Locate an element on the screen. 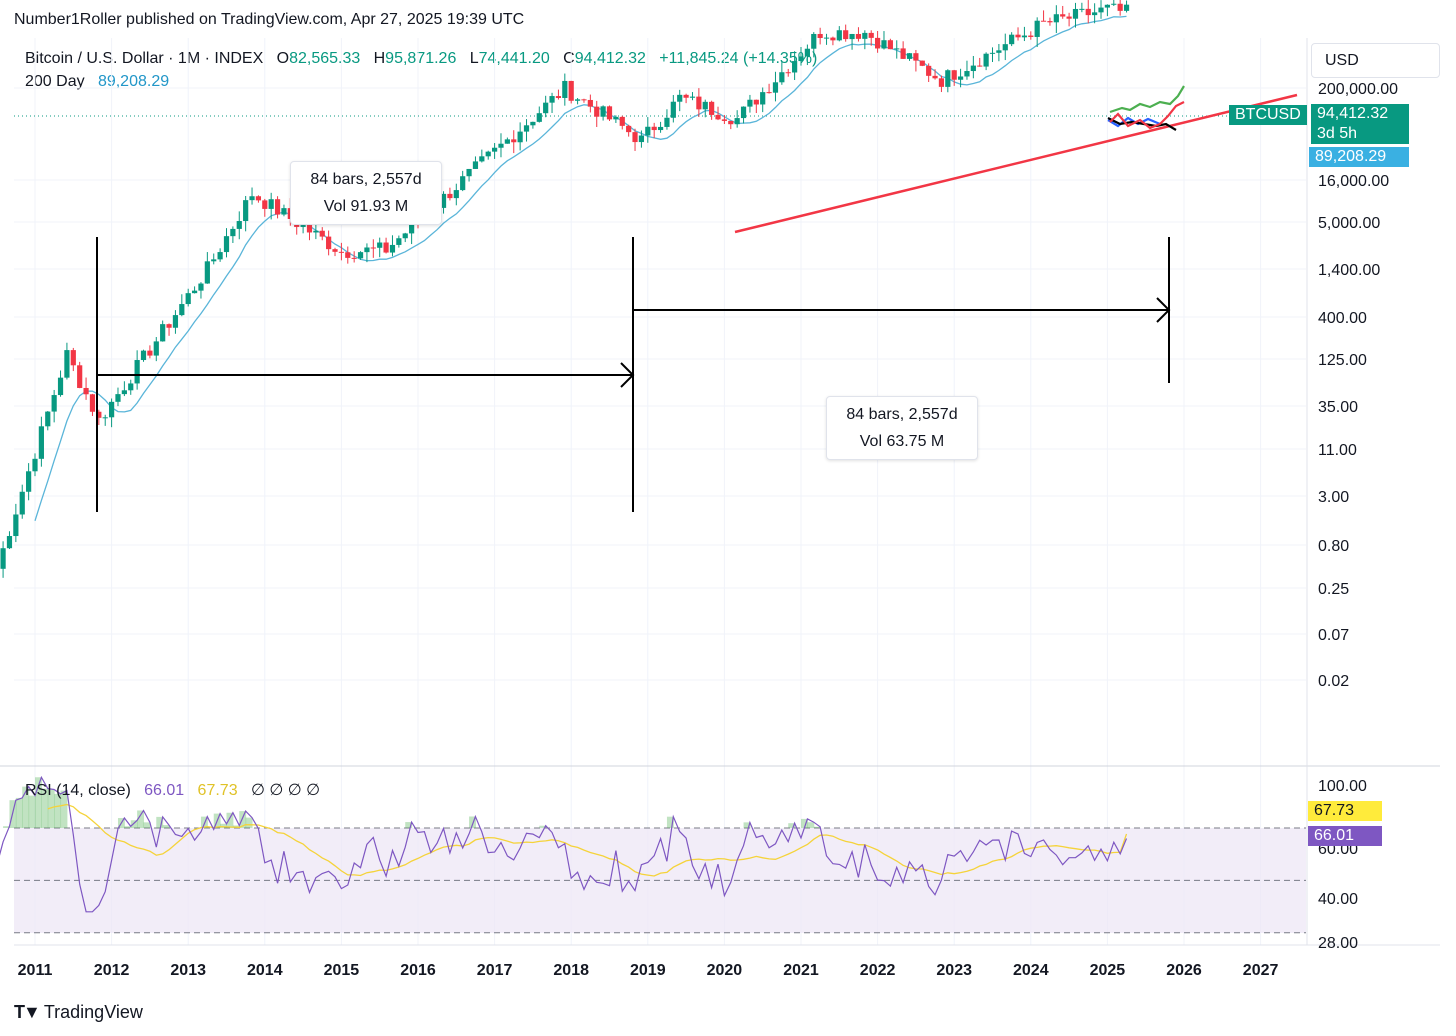 This screenshot has width=1456, height=1036. tradingview-logo-icon: T▼ is located at coordinates (27, 1012).